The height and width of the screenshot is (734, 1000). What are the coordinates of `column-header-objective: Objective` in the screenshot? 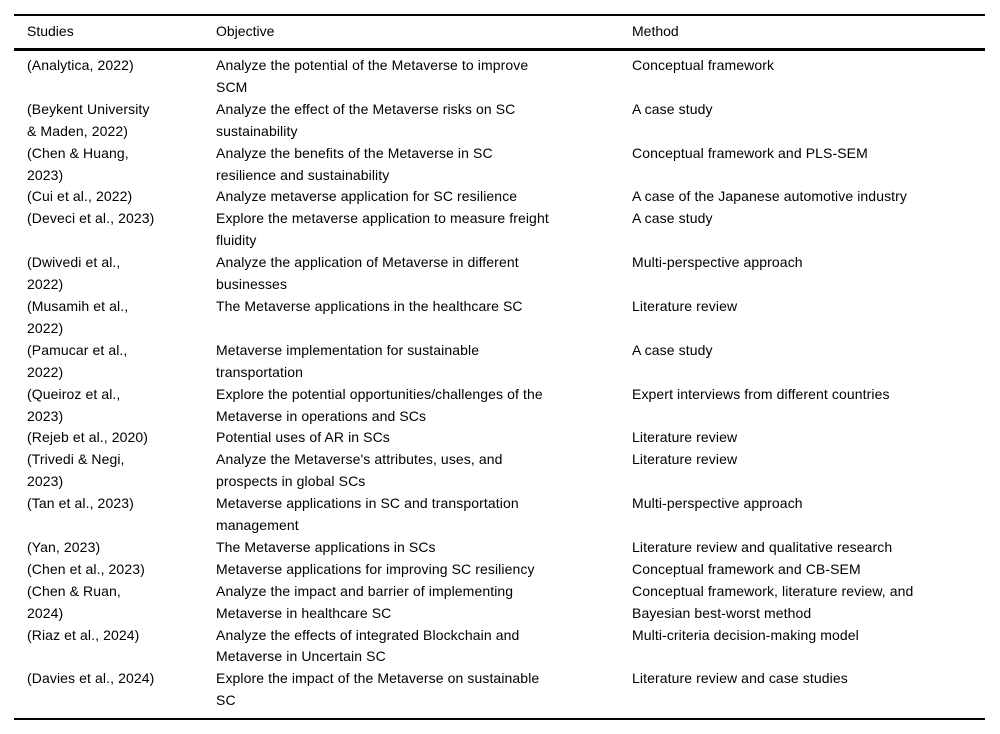 It's located at (424, 33).